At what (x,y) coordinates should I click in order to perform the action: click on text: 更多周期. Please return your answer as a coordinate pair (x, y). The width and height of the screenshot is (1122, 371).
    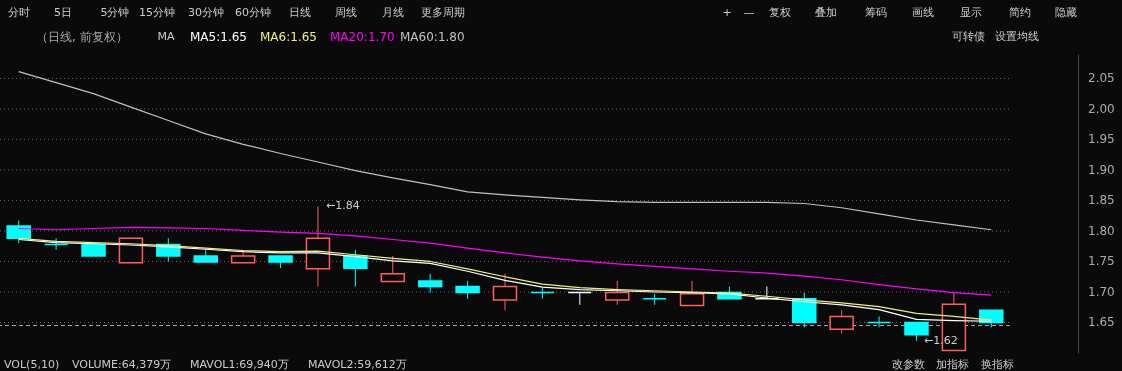
    Looking at the image, I should click on (443, 12).